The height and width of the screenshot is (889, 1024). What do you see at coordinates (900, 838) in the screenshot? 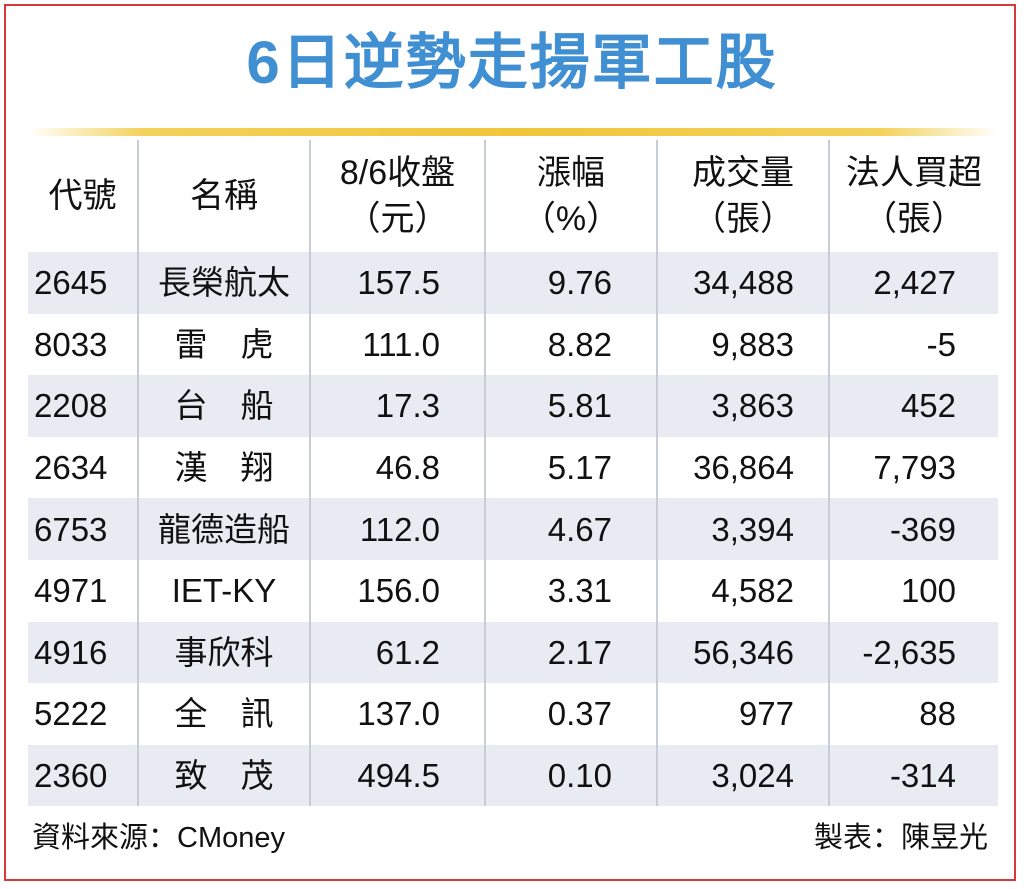
I see `credit-note: 製表：陳昱光` at bounding box center [900, 838].